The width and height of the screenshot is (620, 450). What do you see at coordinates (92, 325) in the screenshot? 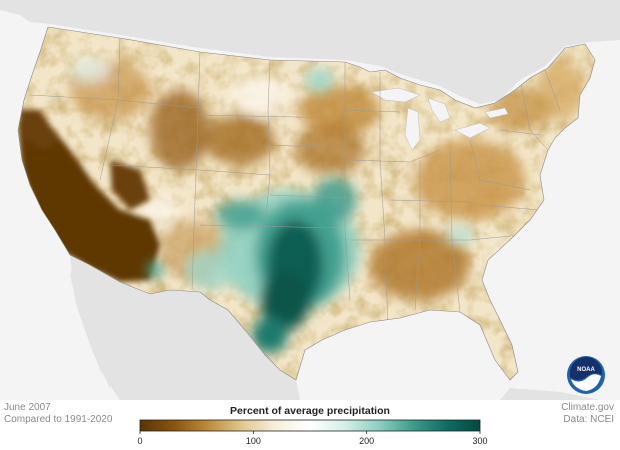
I see `baja-peninsula` at bounding box center [92, 325].